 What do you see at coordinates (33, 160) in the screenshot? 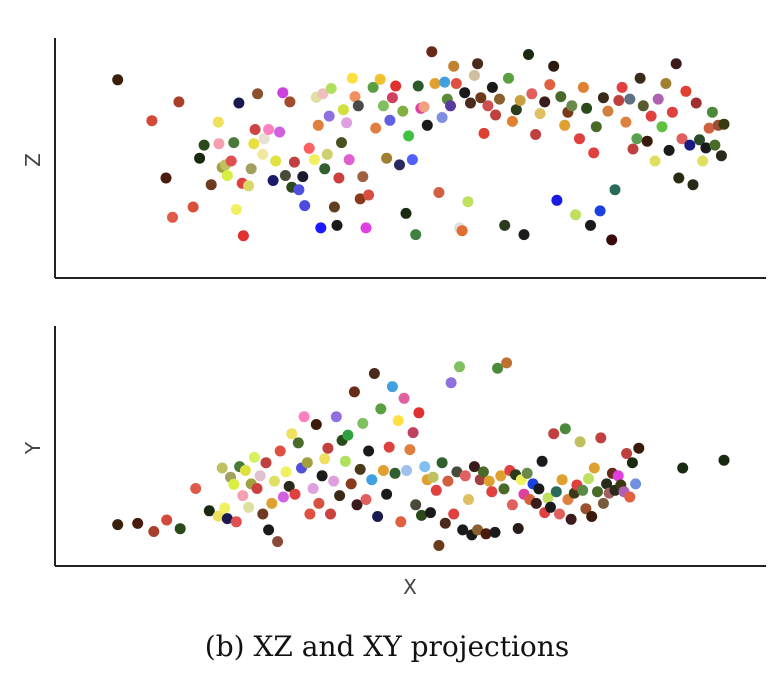
I see `xz-ylabel: Z` at bounding box center [33, 160].